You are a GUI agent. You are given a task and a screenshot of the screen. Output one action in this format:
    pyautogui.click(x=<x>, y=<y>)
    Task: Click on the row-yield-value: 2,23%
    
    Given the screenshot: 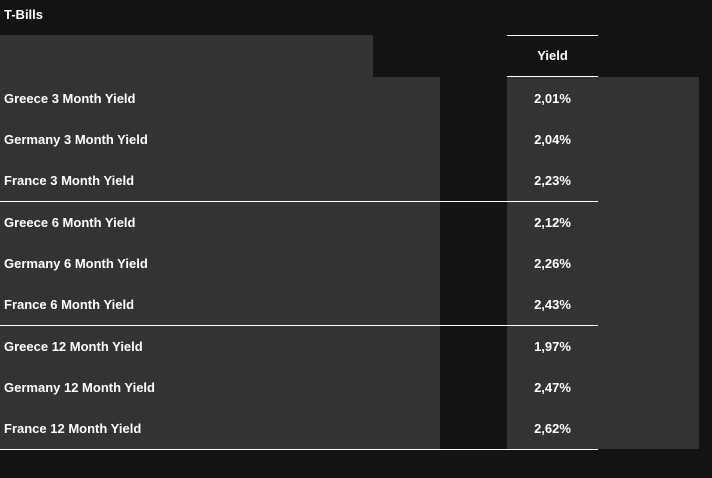 What is the action you would take?
    pyautogui.click(x=552, y=180)
    